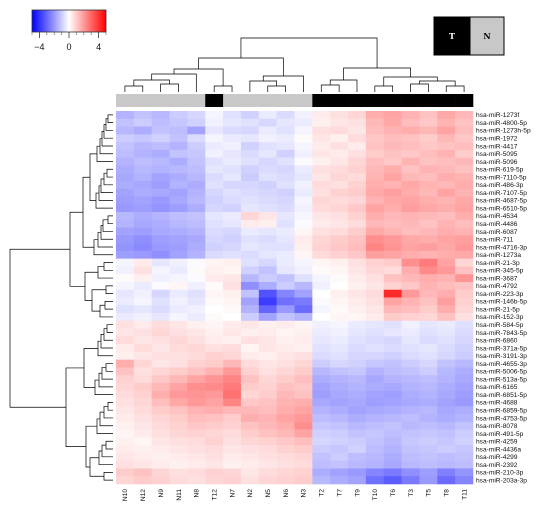 The width and height of the screenshot is (550, 507). I want to click on row-label: hsa-miR-4687-5p, so click(501, 201).